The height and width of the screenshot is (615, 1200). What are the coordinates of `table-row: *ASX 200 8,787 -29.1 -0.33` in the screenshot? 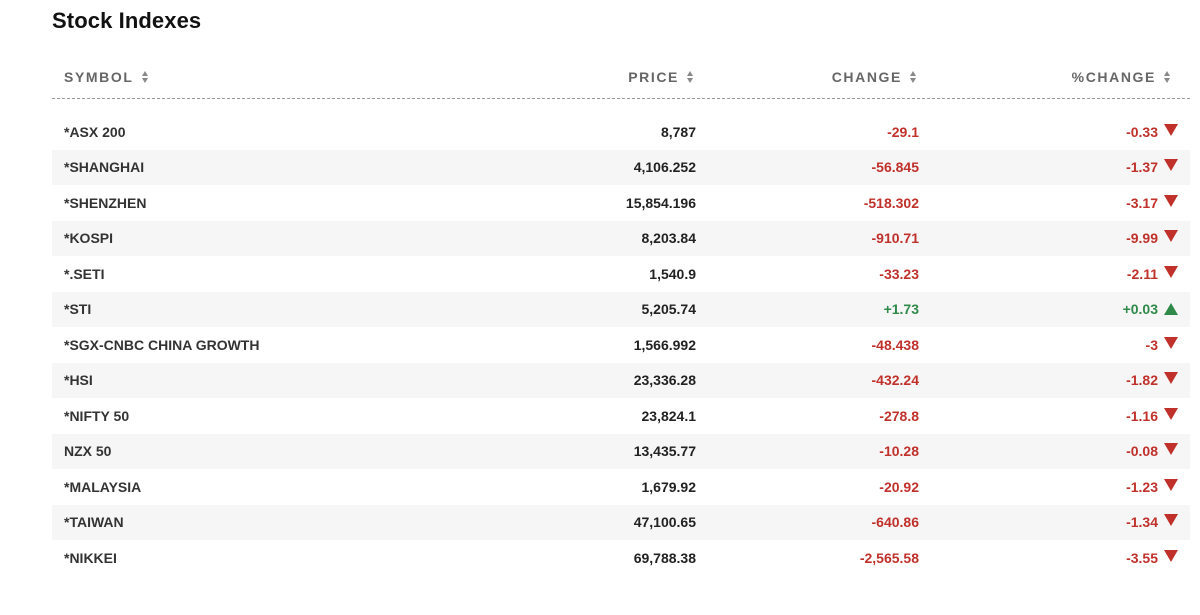 It's located at (621, 132).